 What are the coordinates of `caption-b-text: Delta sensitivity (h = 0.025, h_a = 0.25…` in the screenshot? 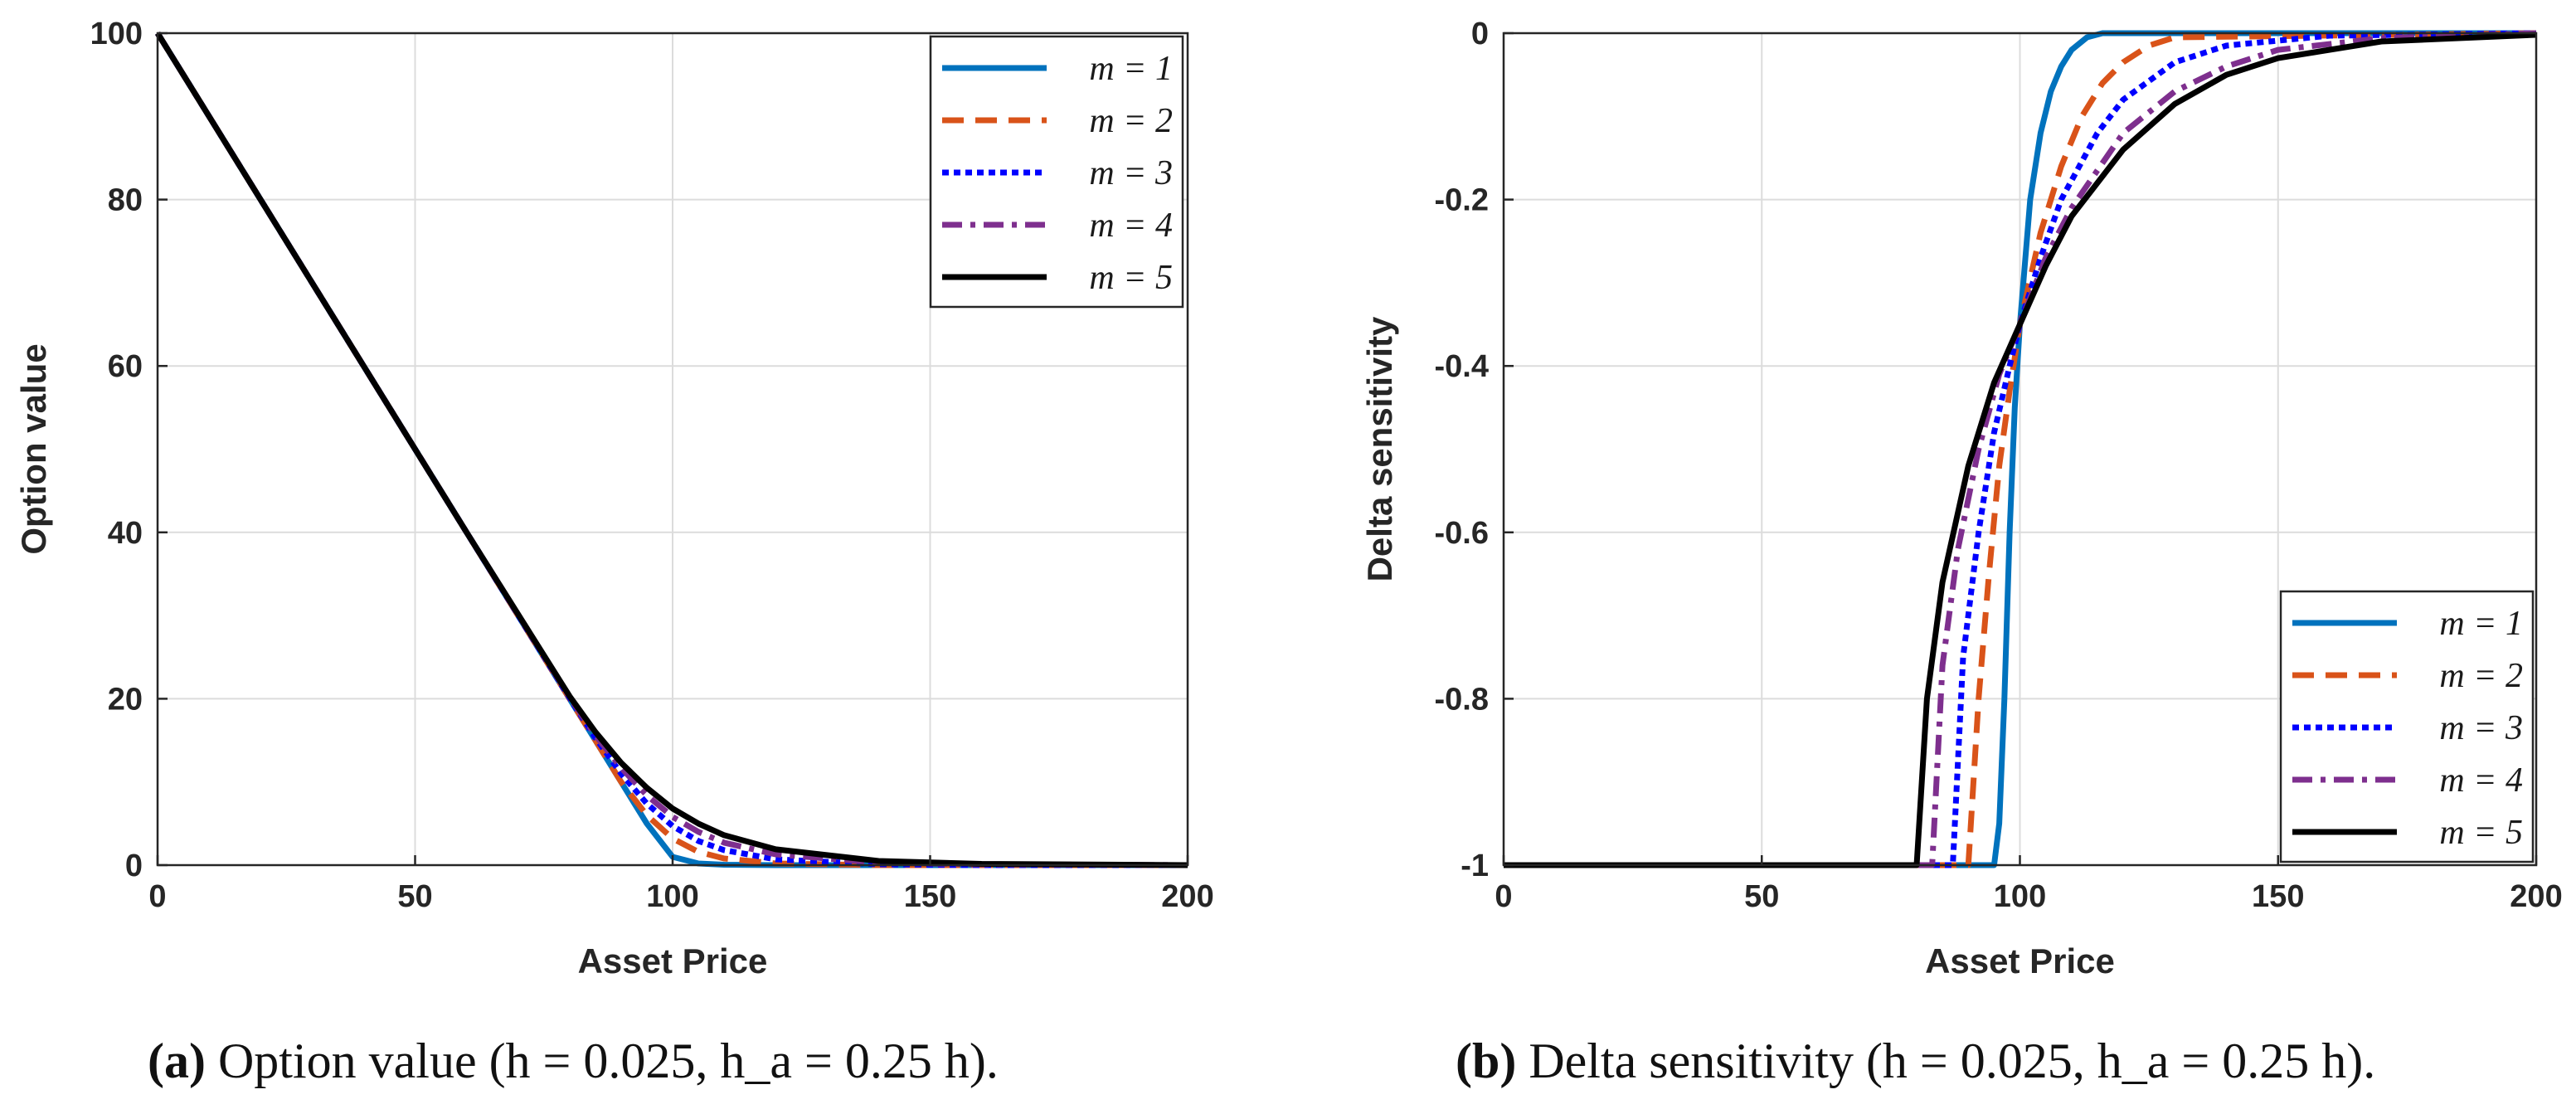 It's located at (1953, 1061).